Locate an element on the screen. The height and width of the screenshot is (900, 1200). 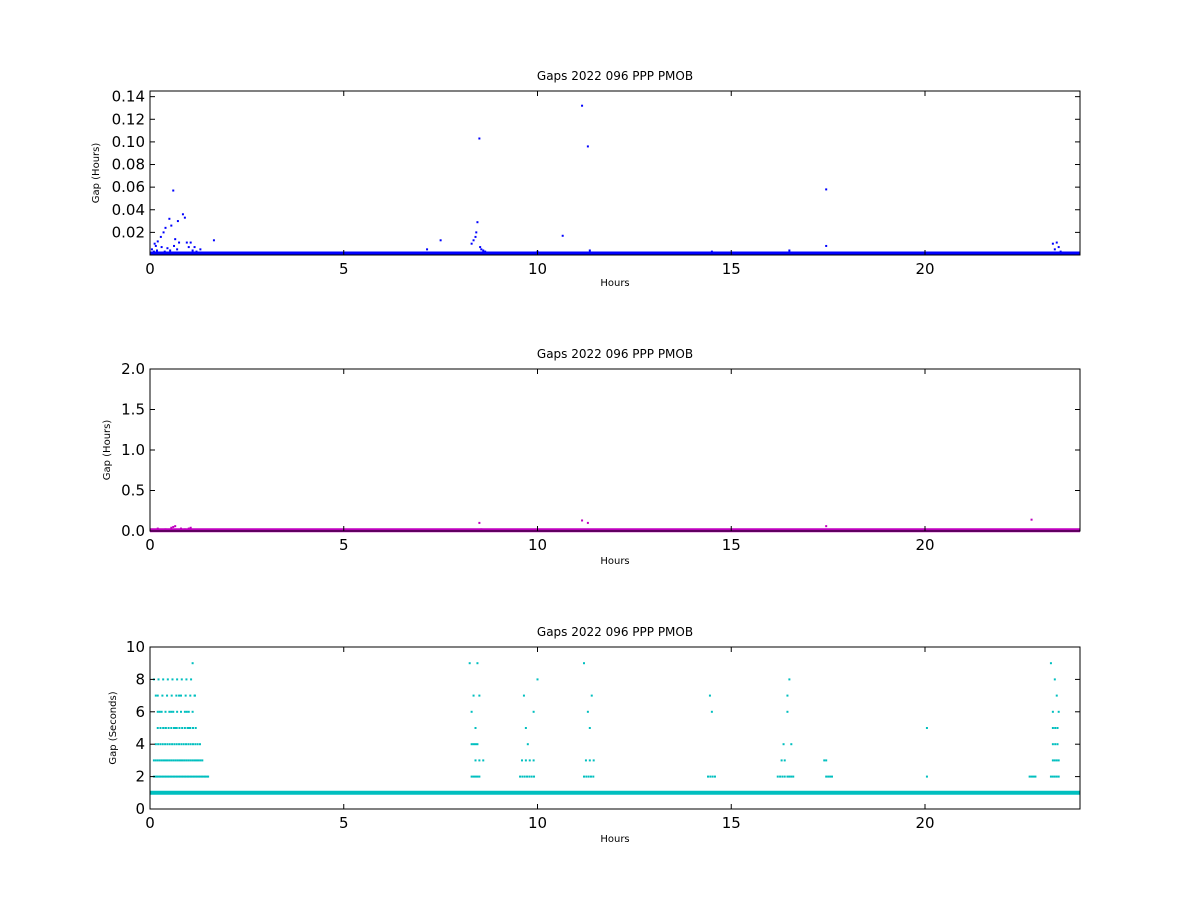
x-axis-label: Hours is located at coordinates (614, 283).